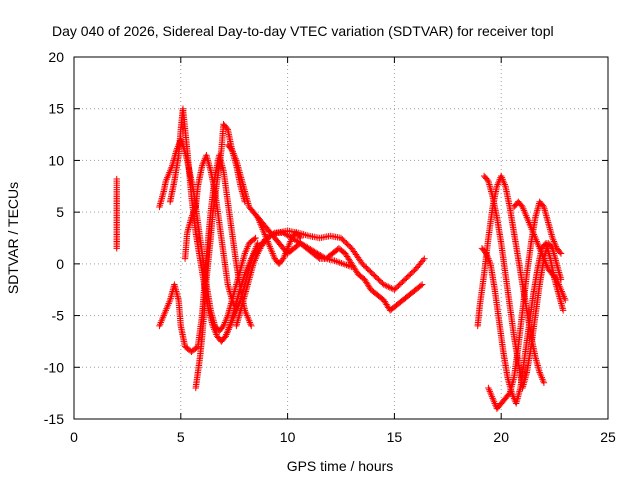 This screenshot has width=640, height=480. Describe the element at coordinates (56, 109) in the screenshot. I see `y-tick-label: 15` at that location.